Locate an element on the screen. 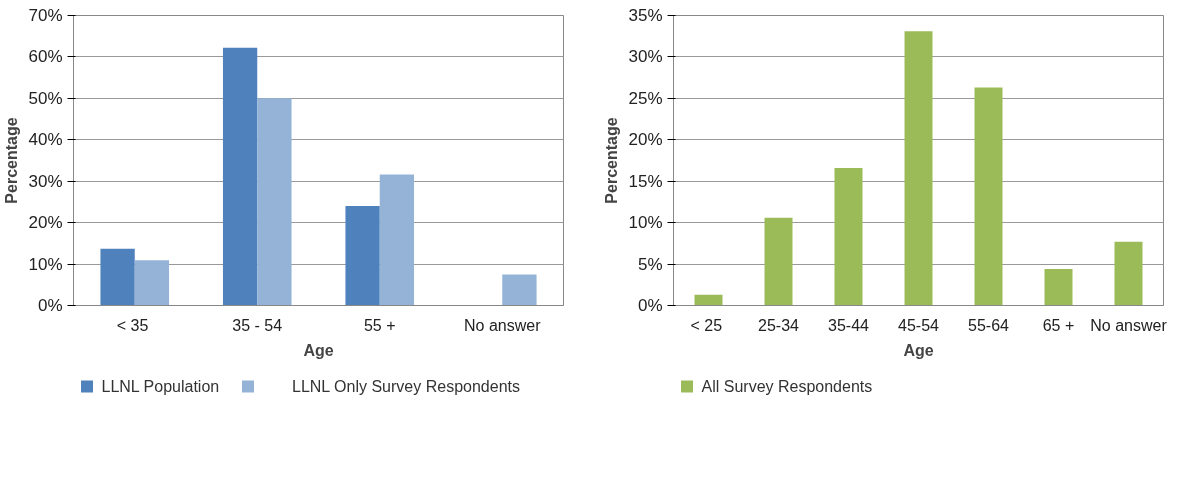  x-tick-label: 35-44 is located at coordinates (849, 325).